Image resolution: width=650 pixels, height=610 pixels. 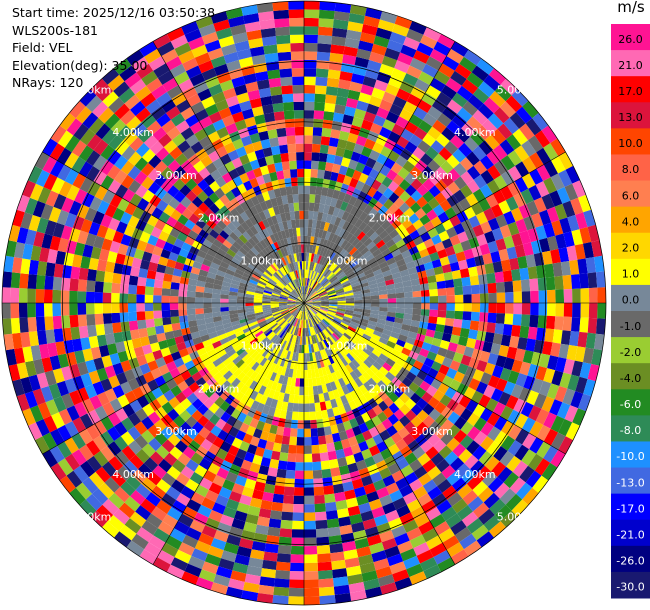 What do you see at coordinates (631, 274) in the screenshot?
I see `colorbar-tick-label: 1.0` at bounding box center [631, 274].